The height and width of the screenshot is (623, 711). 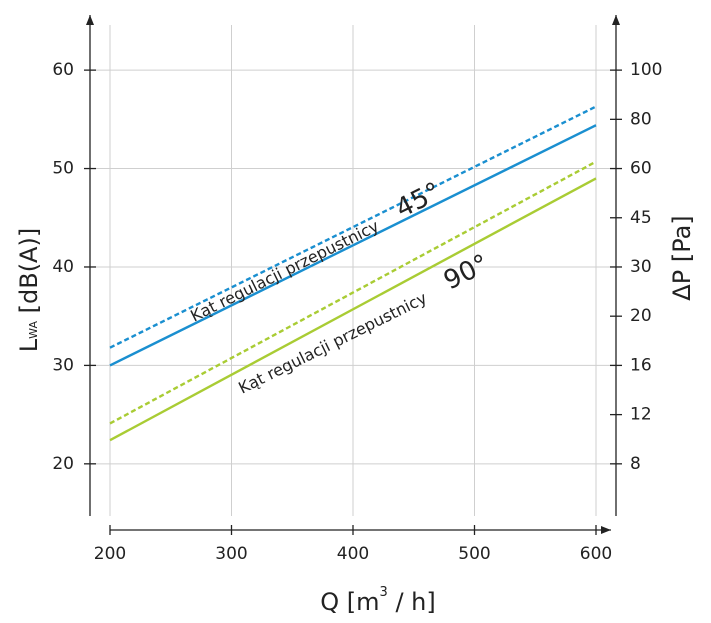 What do you see at coordinates (641, 415) in the screenshot?
I see `y2-tick-label: 12` at bounding box center [641, 415].